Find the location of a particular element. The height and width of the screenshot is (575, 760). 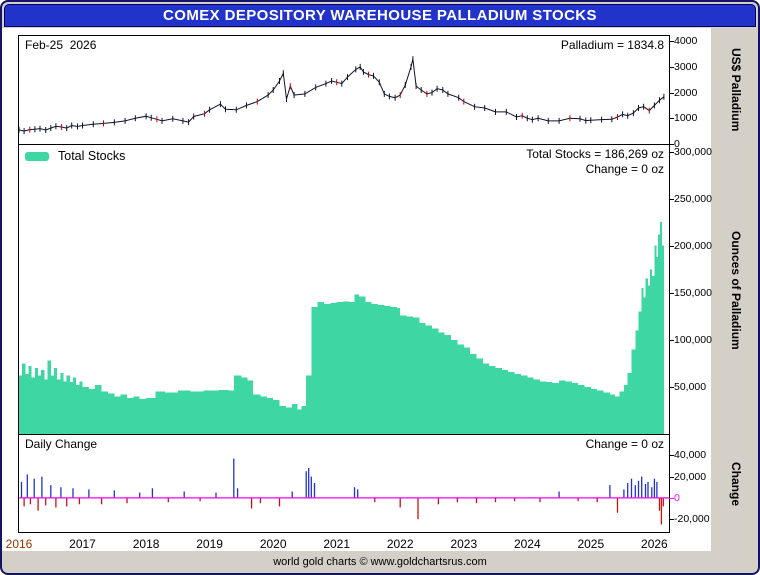

stocks-value-labels: Total Stocks = 186,269 oz Change = 0 oz is located at coordinates (595, 162).